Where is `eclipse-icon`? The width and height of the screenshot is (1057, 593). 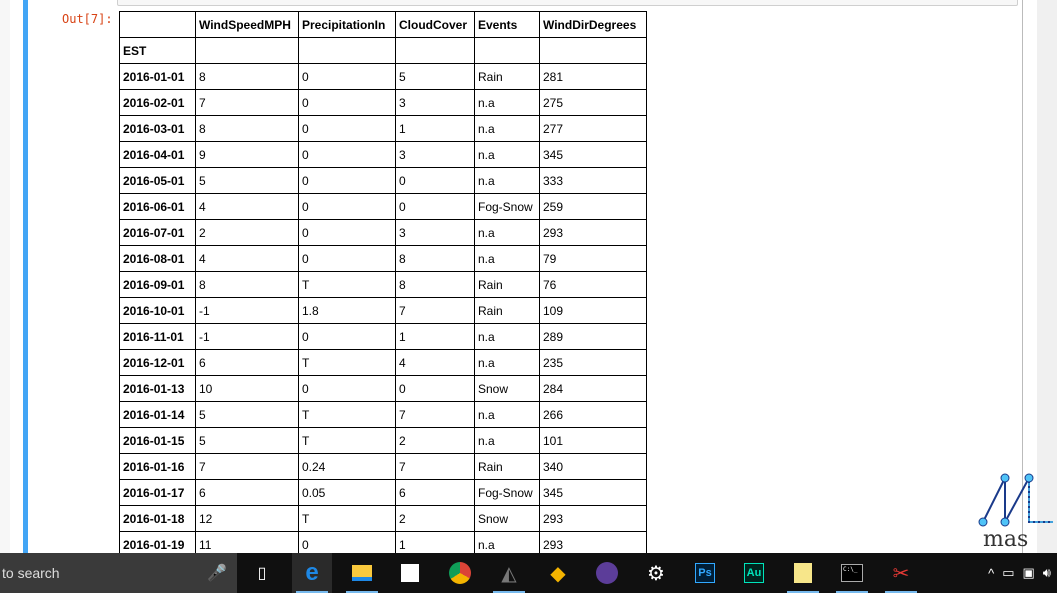 eclipse-icon is located at coordinates (607, 573).